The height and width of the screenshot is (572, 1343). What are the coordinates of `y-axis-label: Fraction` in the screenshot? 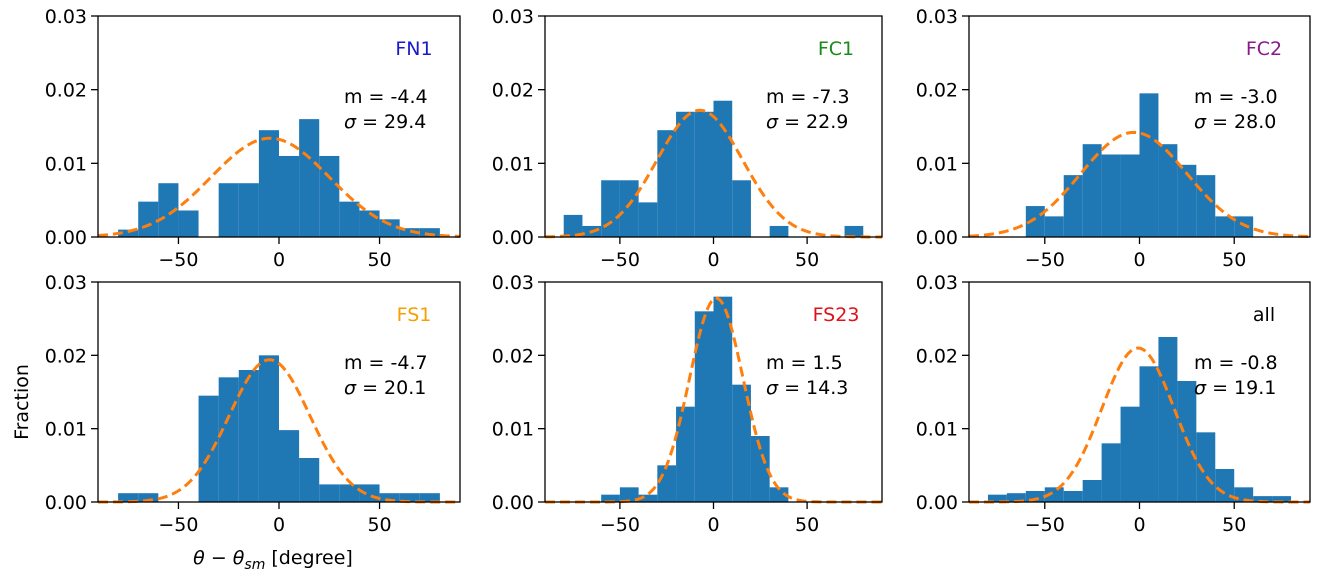 It's located at (22, 402).